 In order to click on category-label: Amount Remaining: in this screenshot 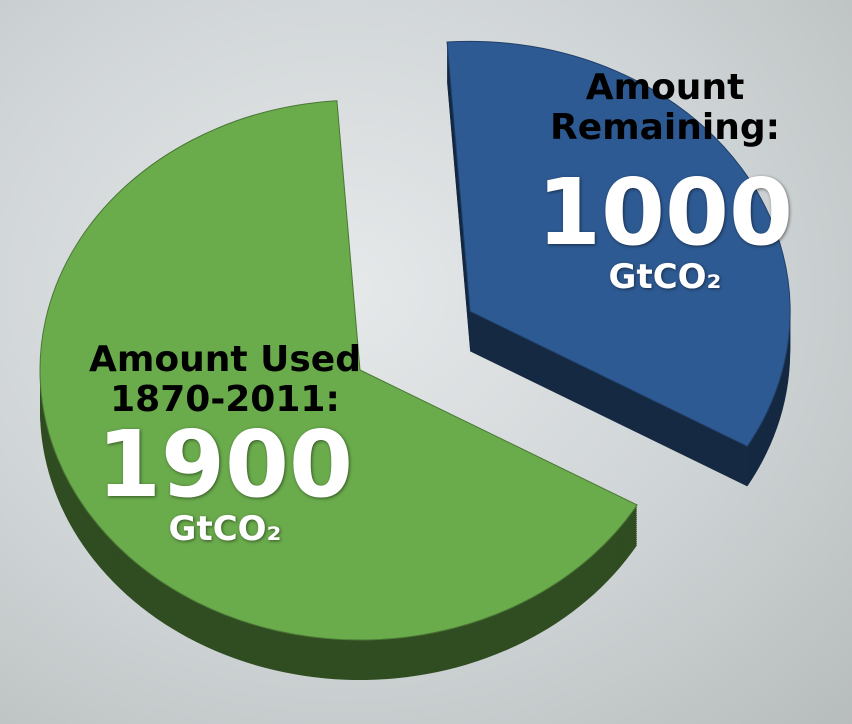, I will do `click(665, 107)`.